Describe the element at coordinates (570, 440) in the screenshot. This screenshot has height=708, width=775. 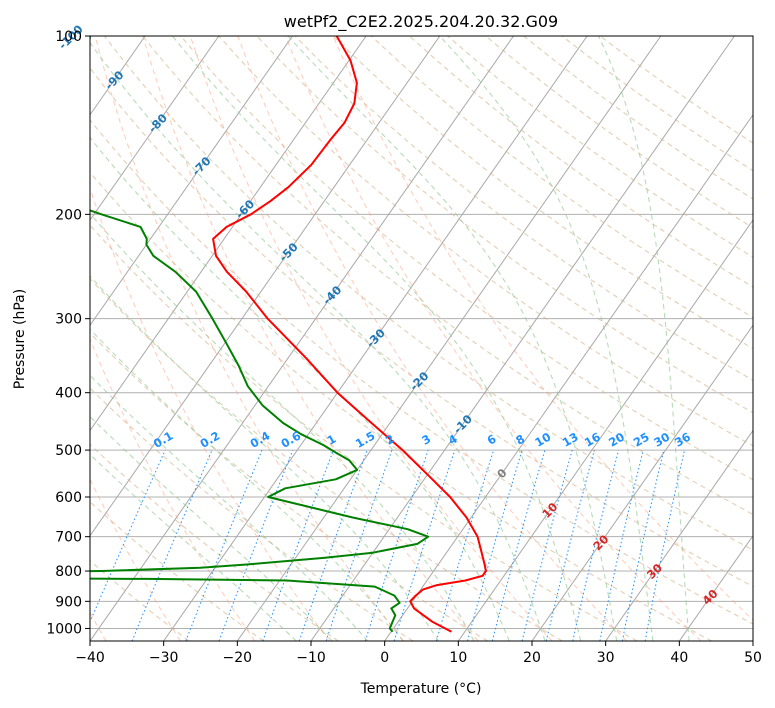
I see `mixing-ratio-label: 13` at that location.